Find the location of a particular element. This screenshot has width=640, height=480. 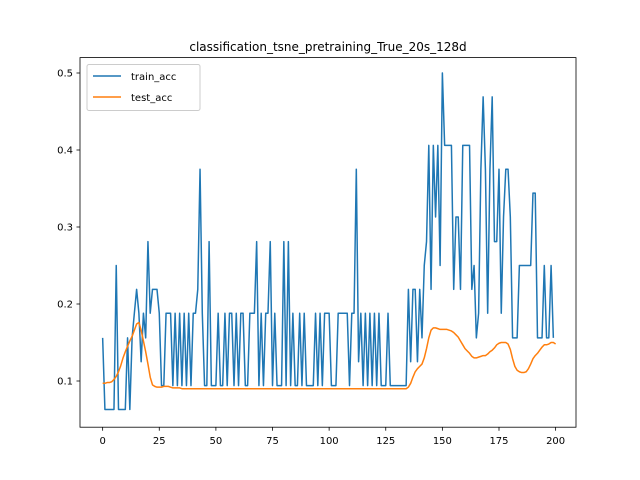

x-tick-label: 75 is located at coordinates (272, 441).